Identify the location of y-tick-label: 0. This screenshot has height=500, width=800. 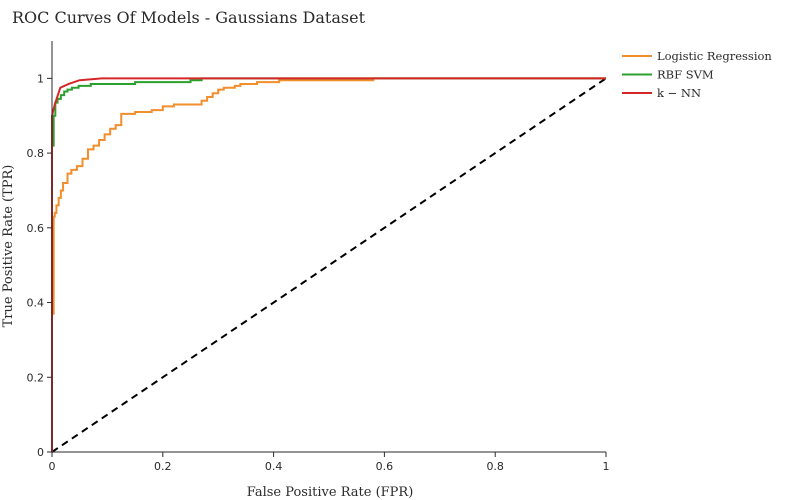
(40, 452).